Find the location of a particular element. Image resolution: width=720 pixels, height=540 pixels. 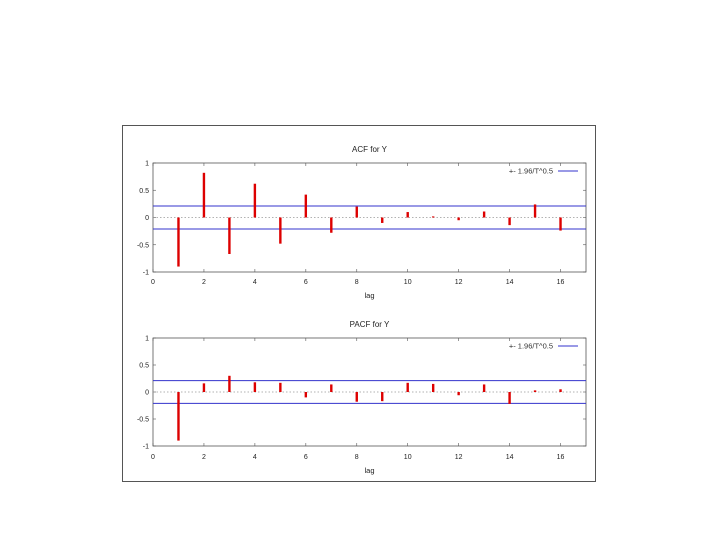

chart-title: PACF for Y is located at coordinates (370, 324).